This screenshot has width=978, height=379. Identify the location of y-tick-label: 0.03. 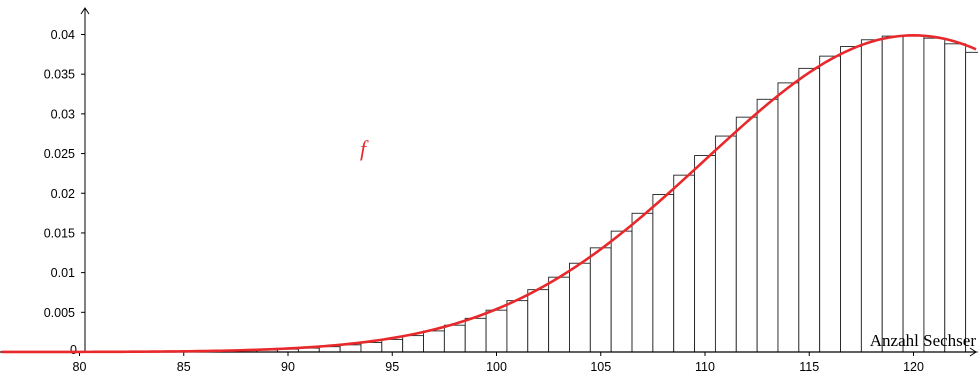
(63, 114).